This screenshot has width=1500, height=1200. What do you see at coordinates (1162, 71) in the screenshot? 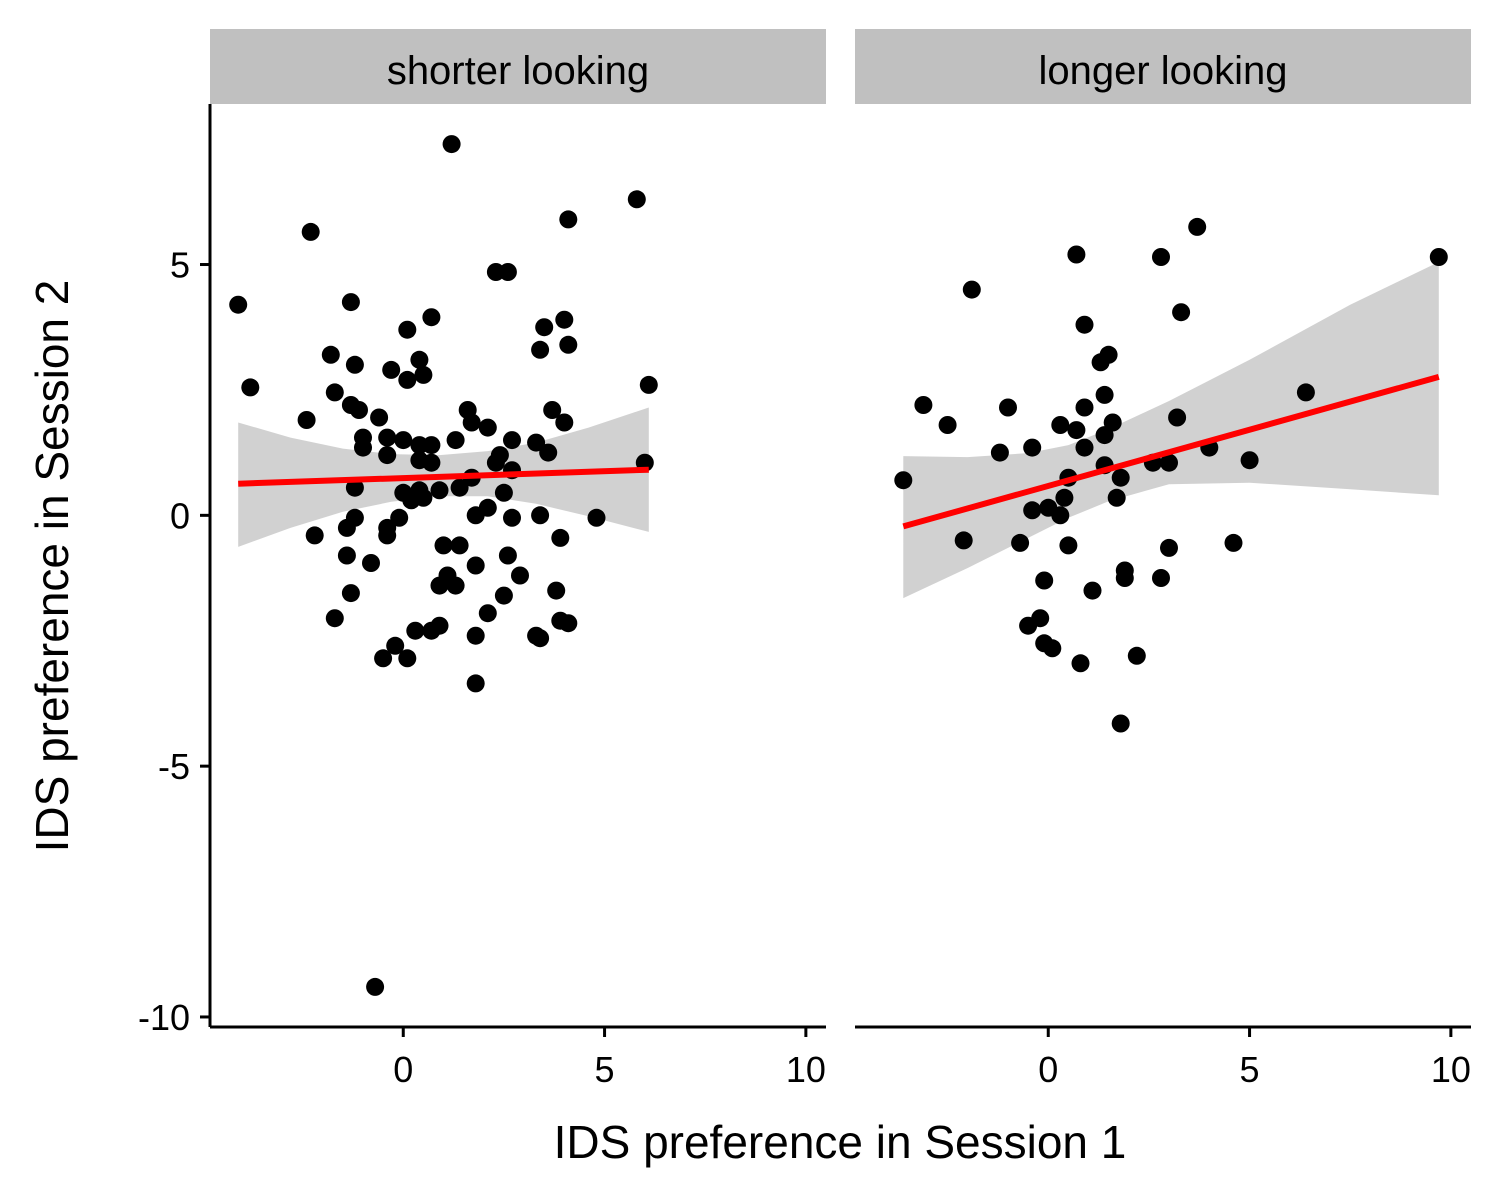
I see `strip-label-longer-looking: longer looking` at bounding box center [1162, 71].